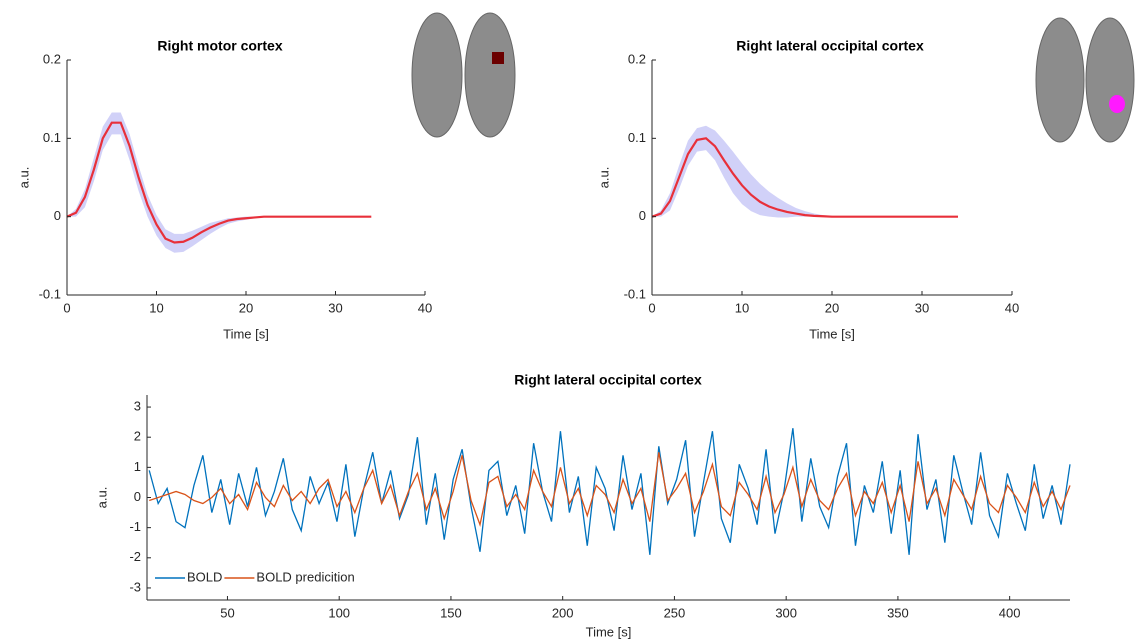  I want to click on x-tick-label: 300, so click(786, 612).